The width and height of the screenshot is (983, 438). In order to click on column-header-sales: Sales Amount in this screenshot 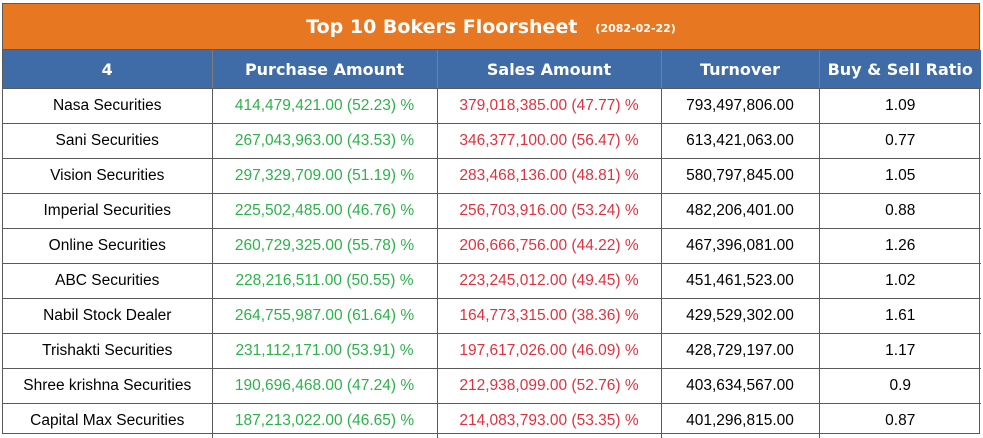, I will do `click(549, 69)`.